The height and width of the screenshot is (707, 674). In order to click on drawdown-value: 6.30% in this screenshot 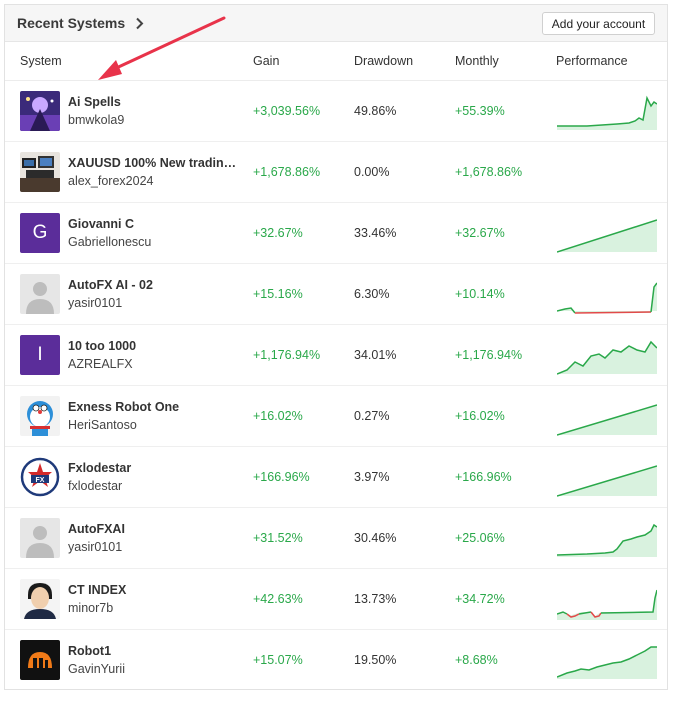, I will do `click(372, 294)`.